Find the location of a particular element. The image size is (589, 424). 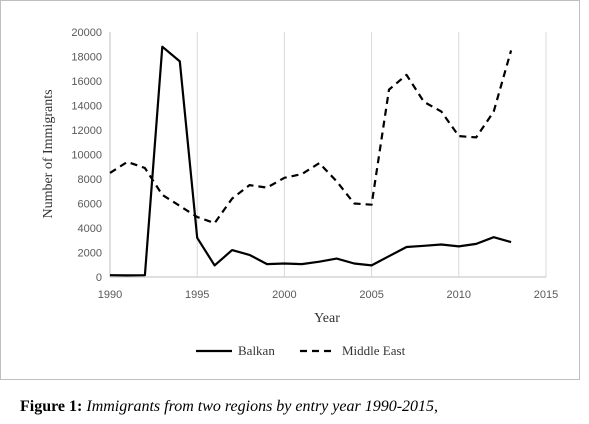

y-tick-label-0: 0 is located at coordinates (99, 278).